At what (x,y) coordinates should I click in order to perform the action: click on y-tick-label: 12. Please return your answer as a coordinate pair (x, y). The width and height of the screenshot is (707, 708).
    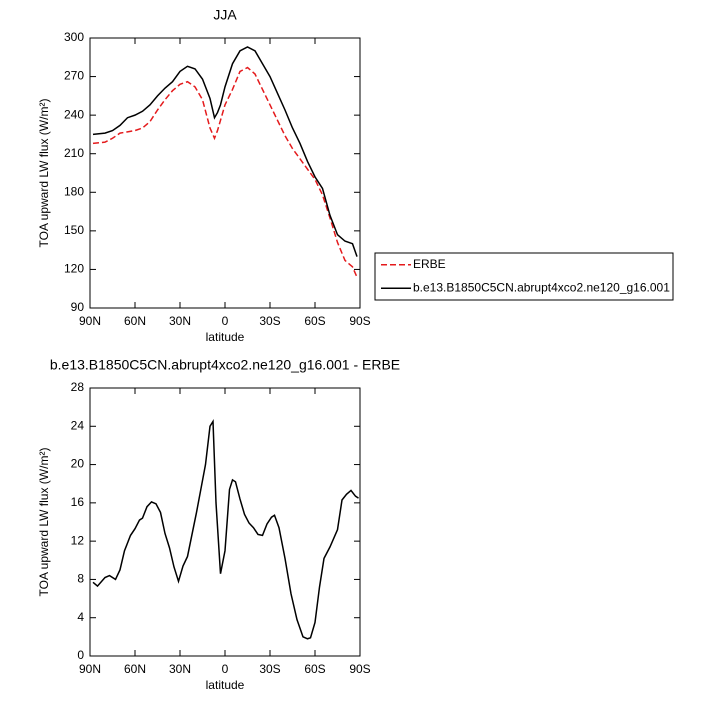
    Looking at the image, I should click on (78, 540).